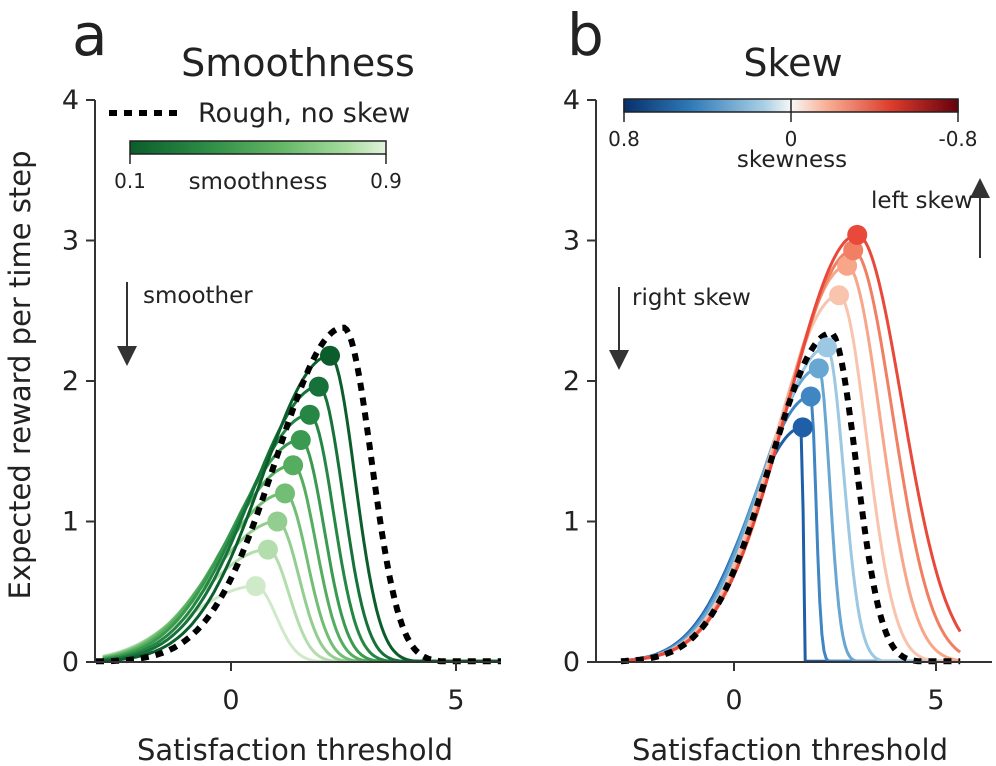 The width and height of the screenshot is (996, 766). I want to click on panel-b-xtick-label-0: 0, so click(733, 700).